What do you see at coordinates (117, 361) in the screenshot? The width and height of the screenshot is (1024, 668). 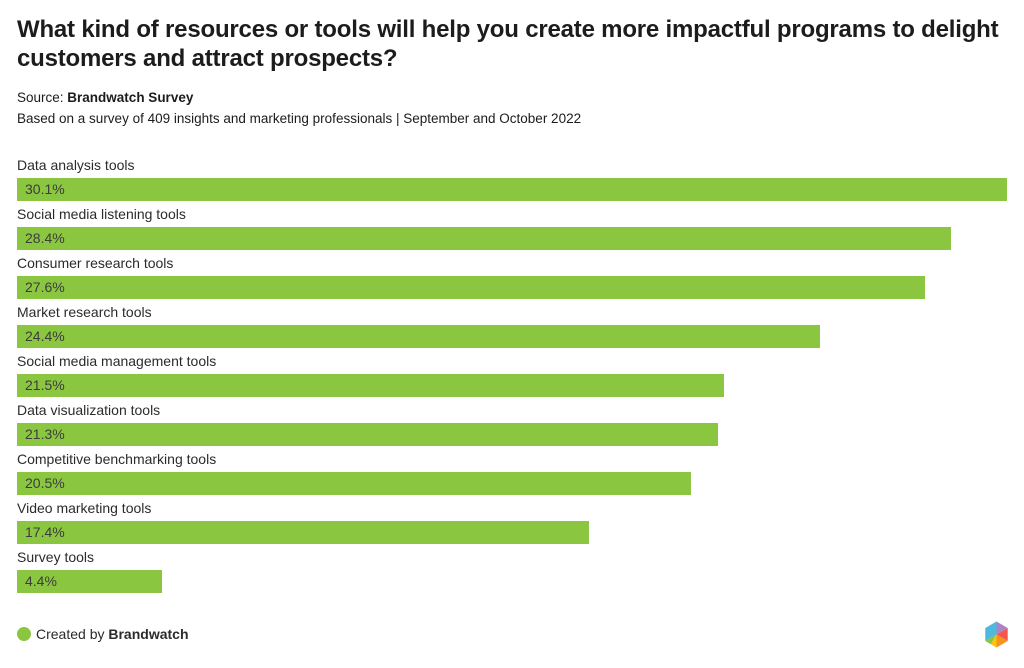 I see `category-label: Social media management tools` at bounding box center [117, 361].